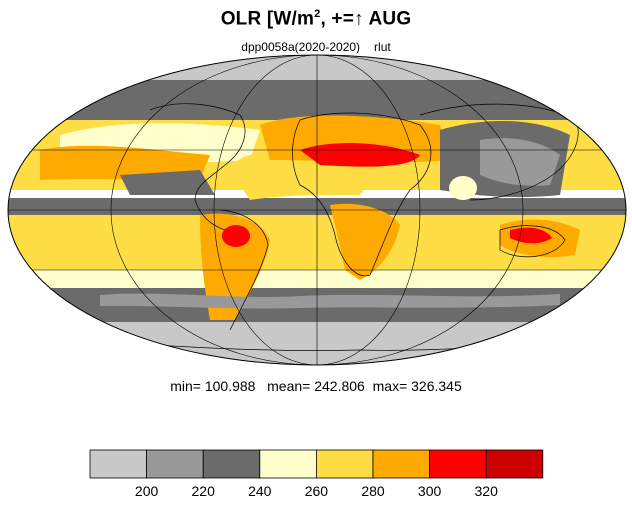  What do you see at coordinates (390, 19) in the screenshot?
I see `title-month: AUG` at bounding box center [390, 19].